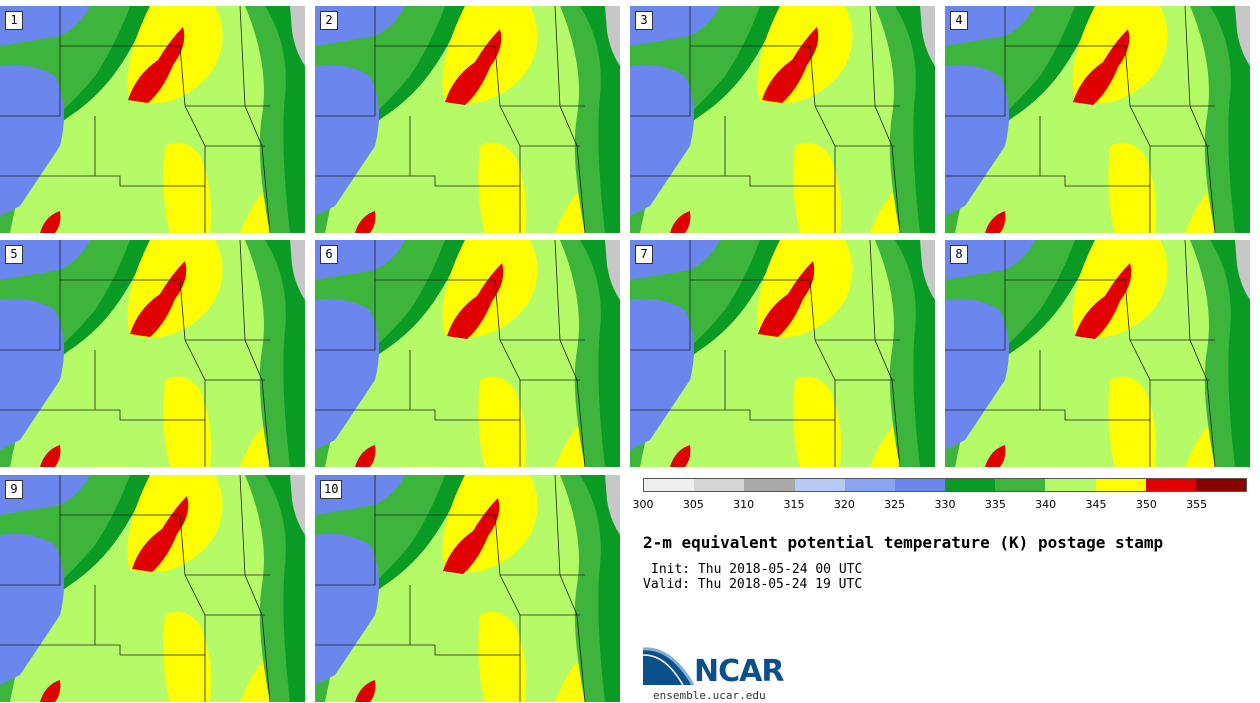 This screenshot has height=703, width=1260. What do you see at coordinates (152, 119) in the screenshot?
I see `postage-stamp-map: 1` at bounding box center [152, 119].